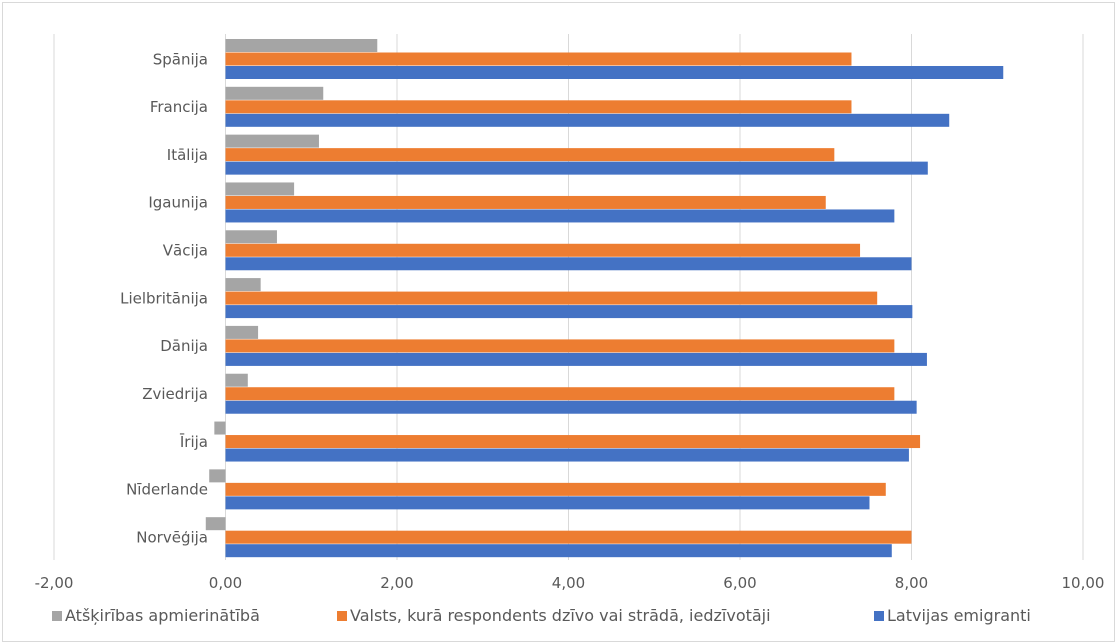  I want to click on category-label: Nīderlande, so click(167, 490).